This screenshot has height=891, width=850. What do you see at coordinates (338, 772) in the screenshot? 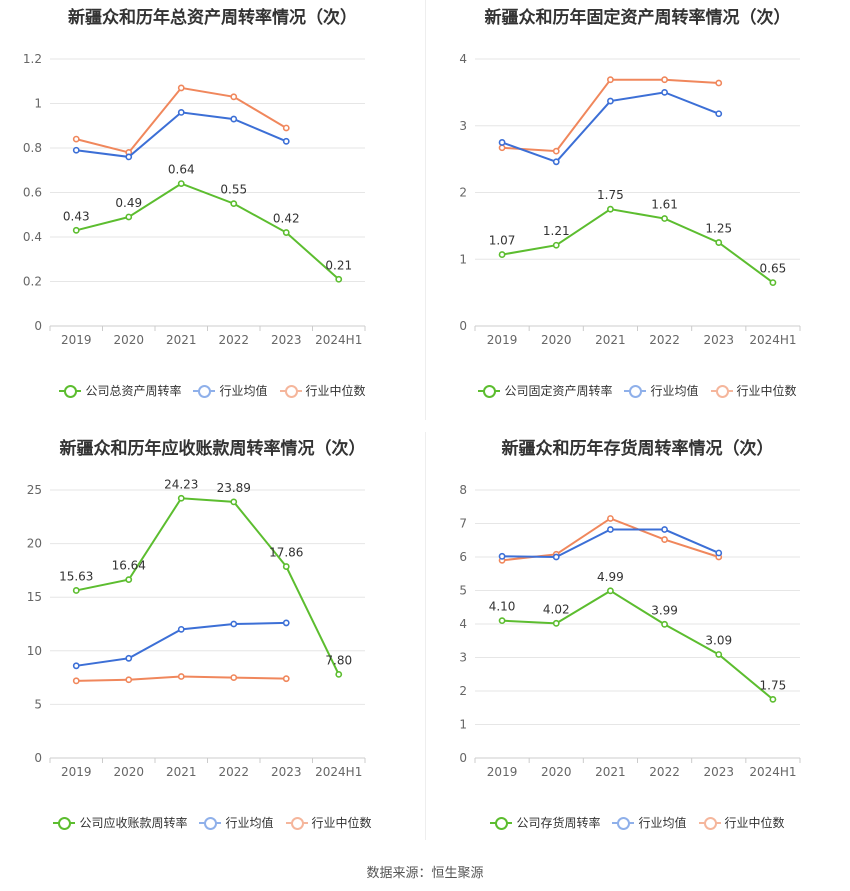
I see `x-tick-label: 2024H1` at bounding box center [338, 772].